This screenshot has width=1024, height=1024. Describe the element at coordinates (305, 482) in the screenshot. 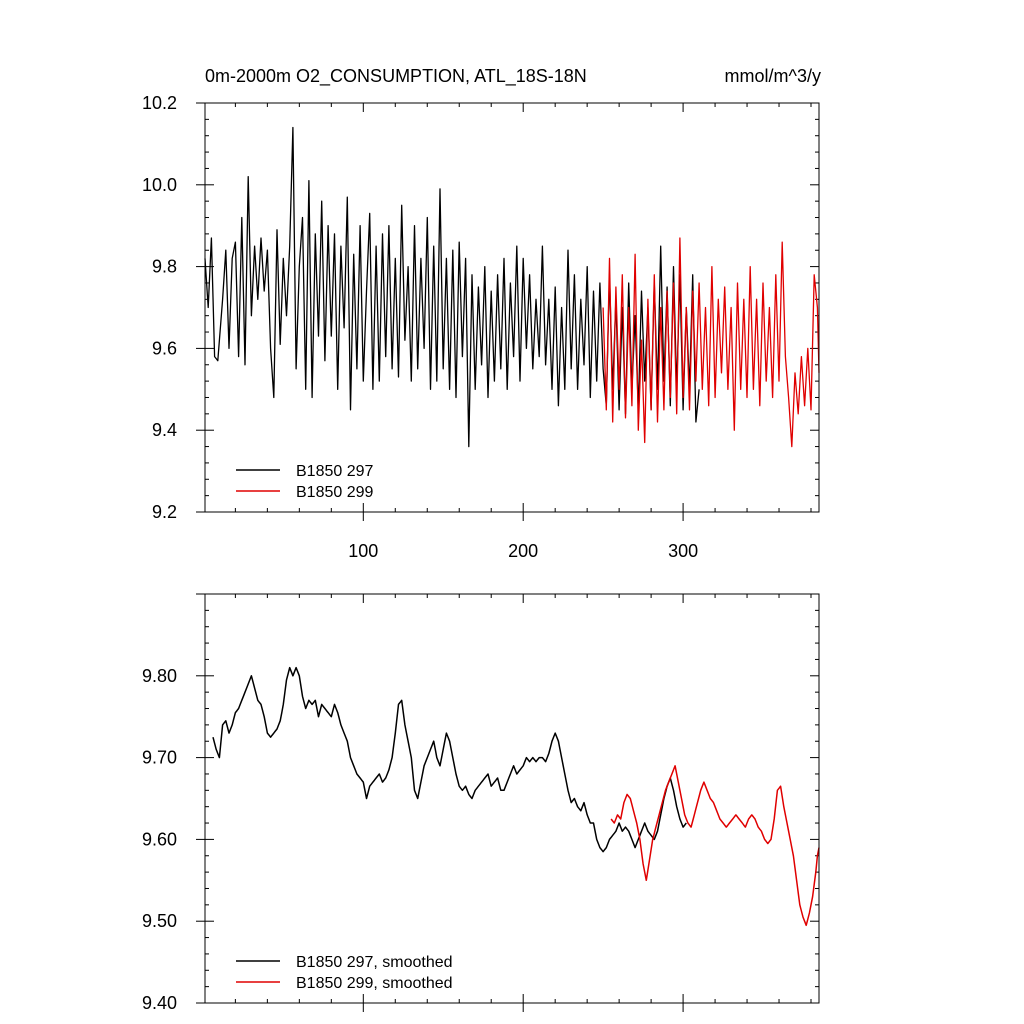

I see `top-panel-legend: B1850 297 B1850 299` at that location.